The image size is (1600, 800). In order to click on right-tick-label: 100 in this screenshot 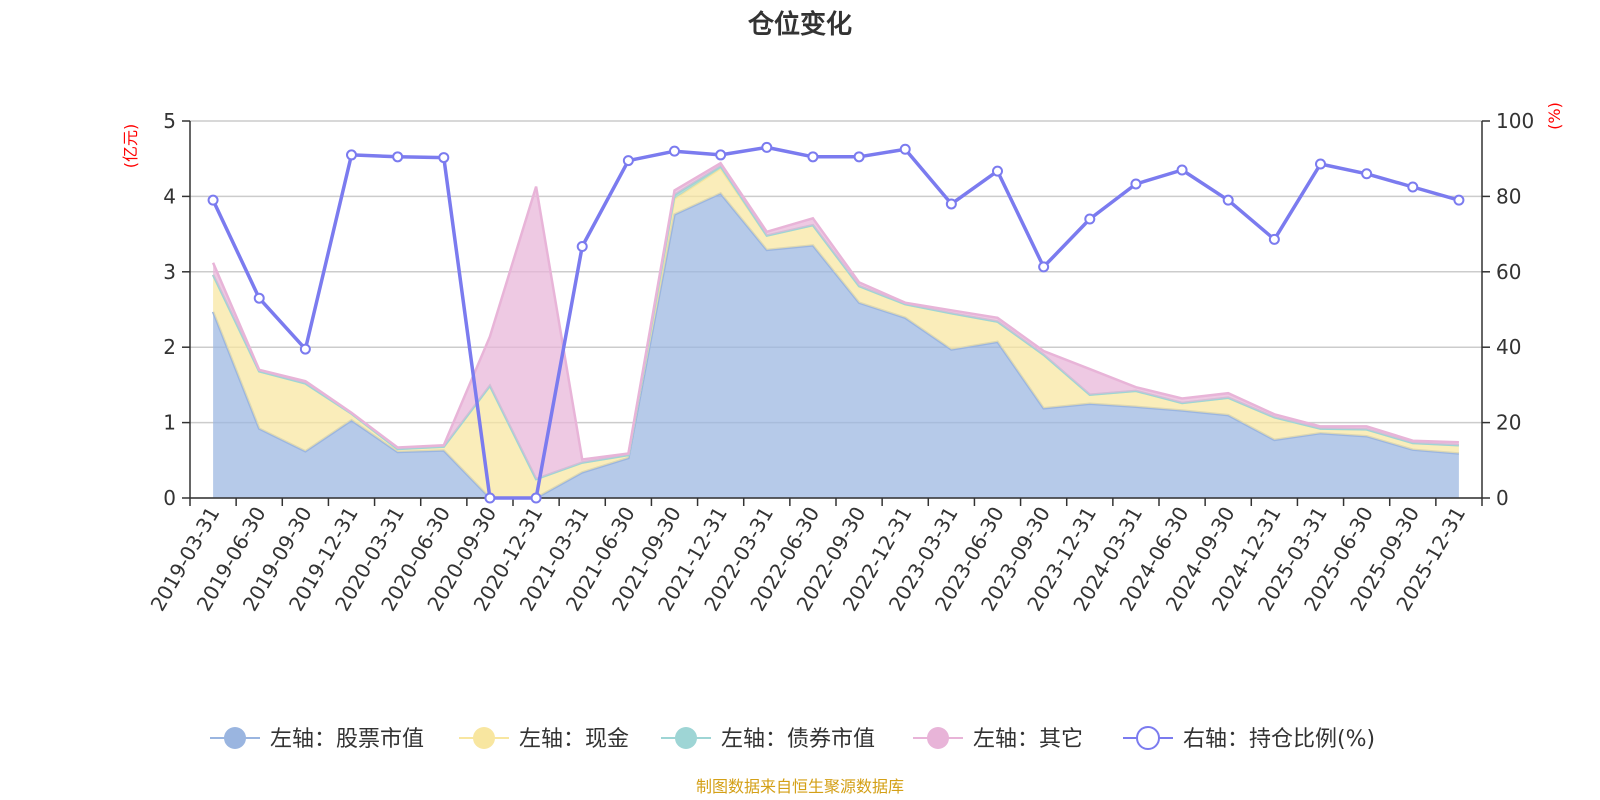, I will do `click(1515, 121)`.